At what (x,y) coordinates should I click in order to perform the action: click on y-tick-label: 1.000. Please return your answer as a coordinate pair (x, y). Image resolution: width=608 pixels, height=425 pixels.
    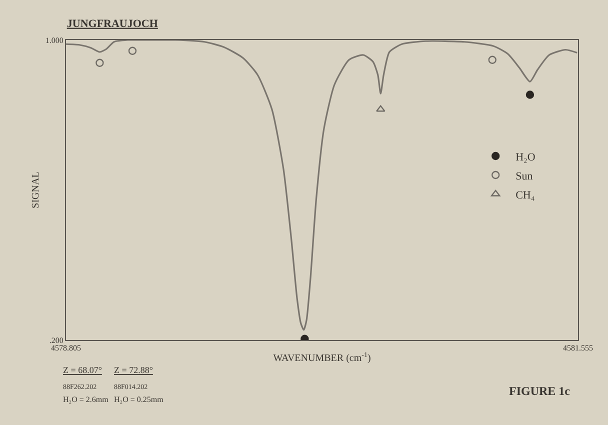
    Looking at the image, I should click on (54, 40).